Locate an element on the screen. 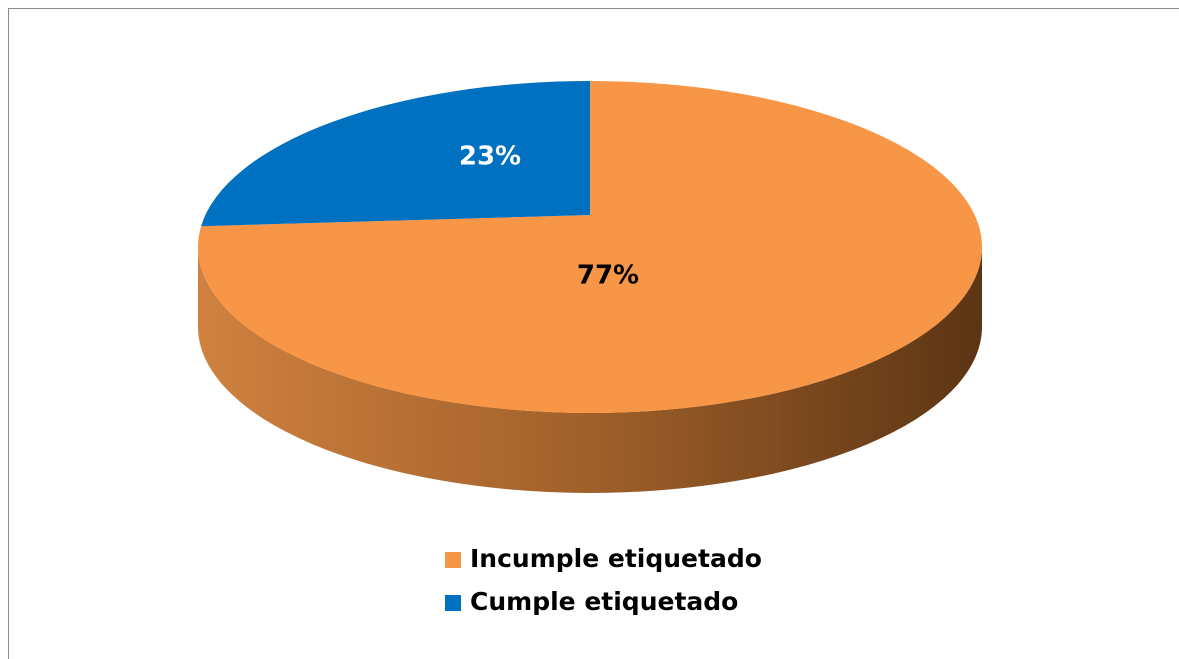 The height and width of the screenshot is (659, 1179). legend-label: Cumple etiquetado is located at coordinates (604, 601).